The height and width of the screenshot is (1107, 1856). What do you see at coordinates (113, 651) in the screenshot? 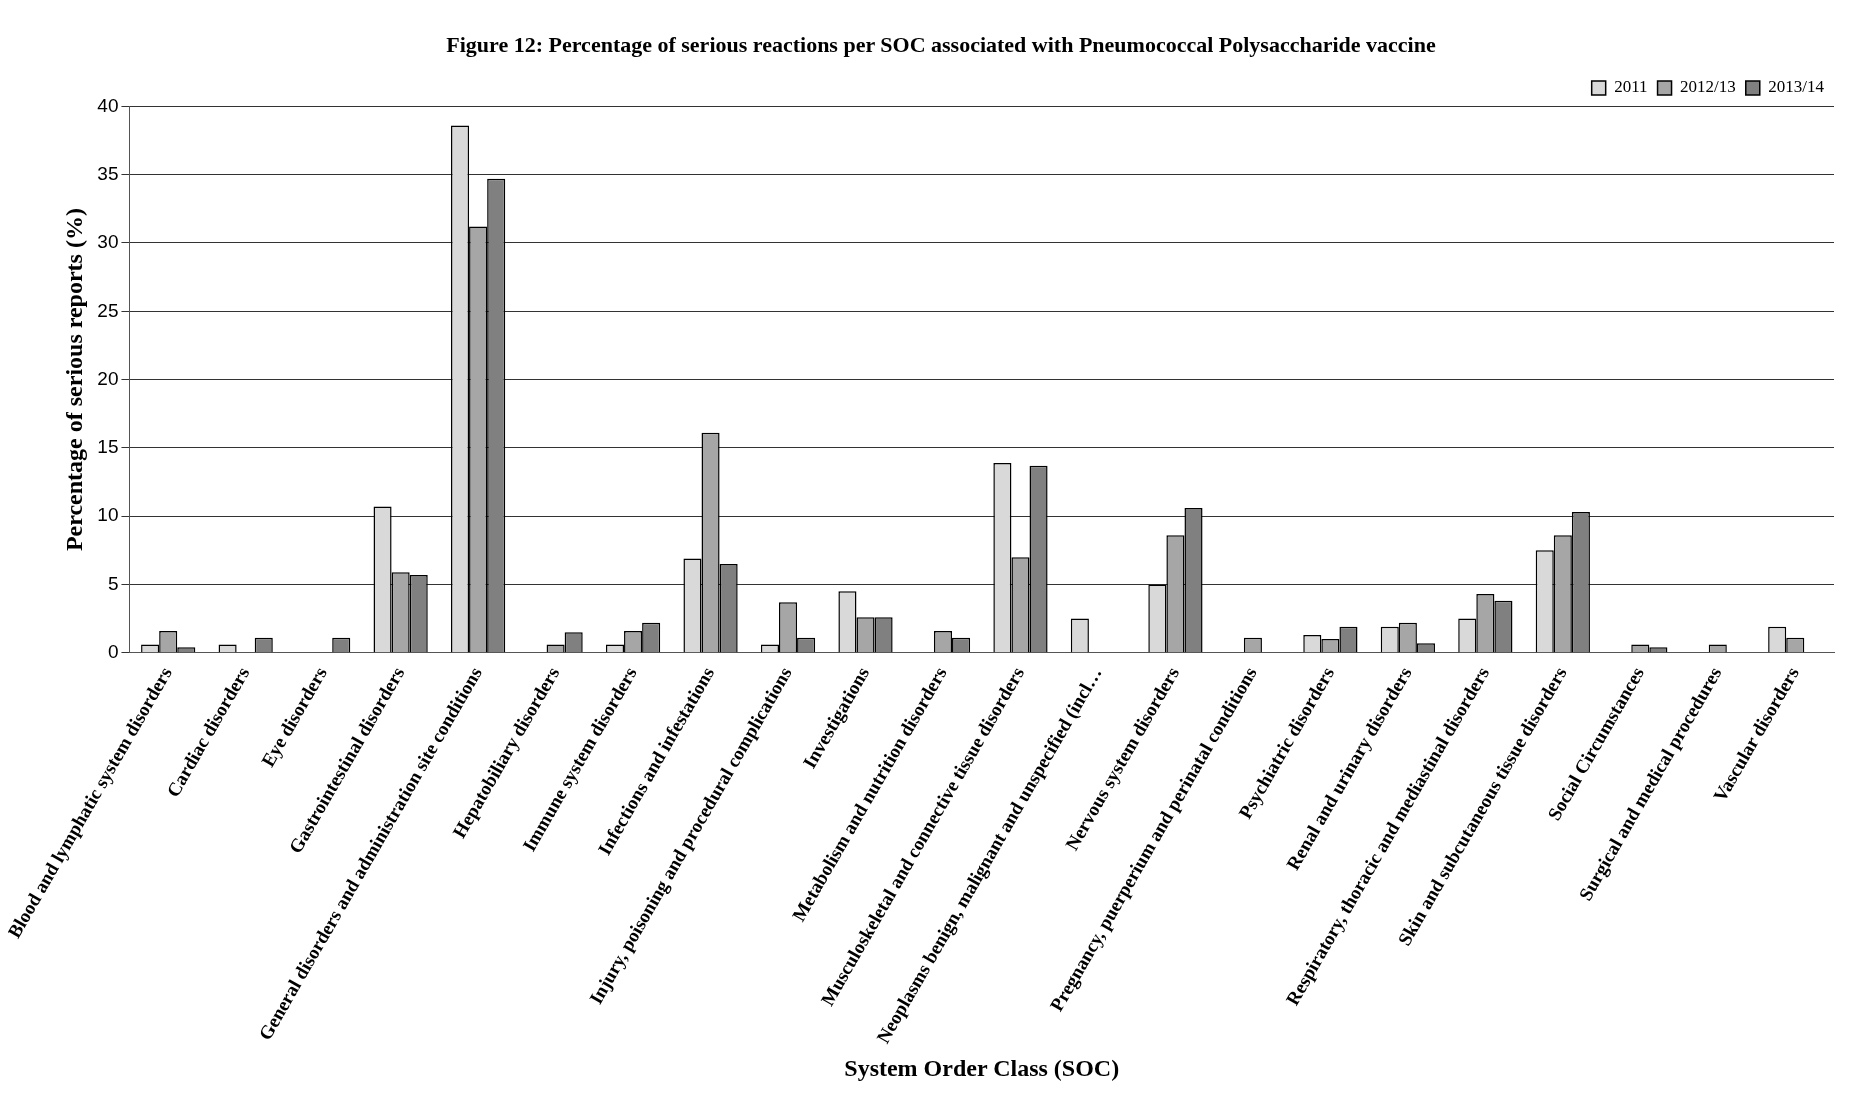
I see `y-tick-label: 0` at bounding box center [113, 651].